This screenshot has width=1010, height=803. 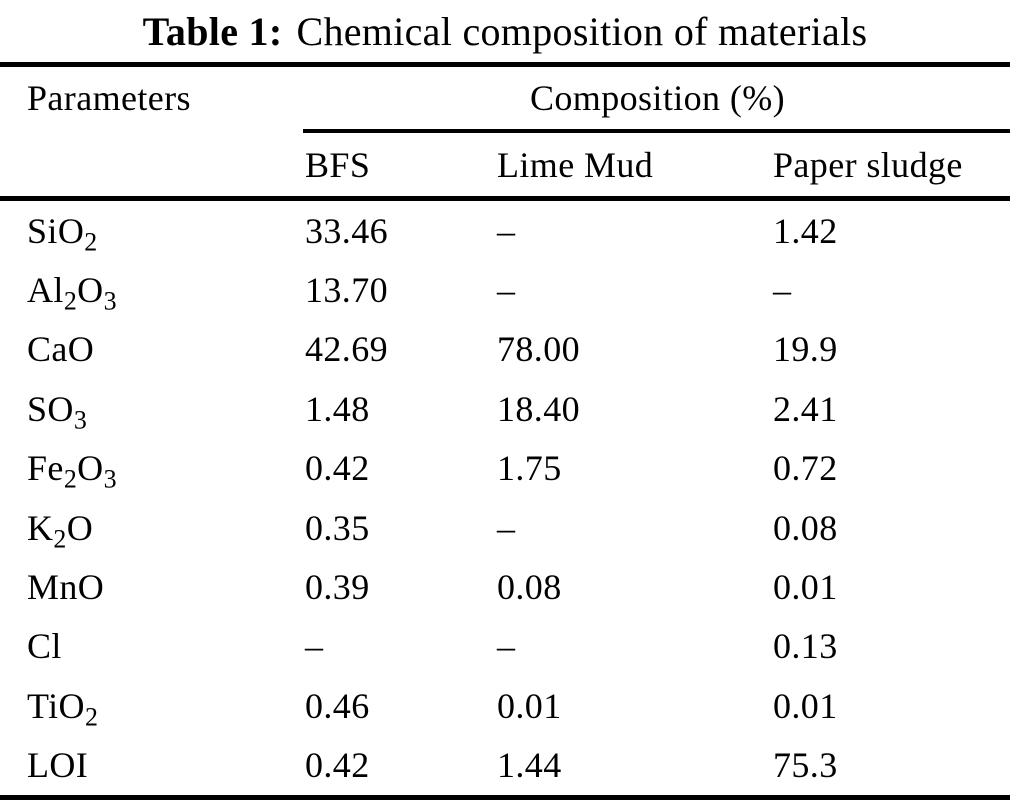 I want to click on table-row: TiO2 0.46 0.01 0.01, so click(x=505, y=705).